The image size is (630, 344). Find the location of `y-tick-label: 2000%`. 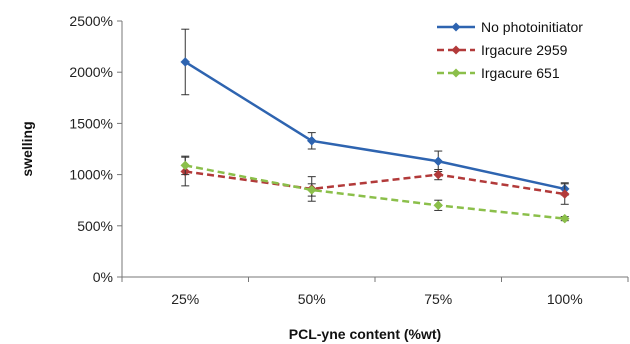

y-tick-label: 2000% is located at coordinates (91, 72).